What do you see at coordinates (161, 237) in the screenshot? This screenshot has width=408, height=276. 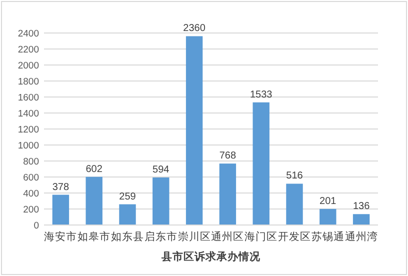 I see `x-tick: 启东市` at bounding box center [161, 237].